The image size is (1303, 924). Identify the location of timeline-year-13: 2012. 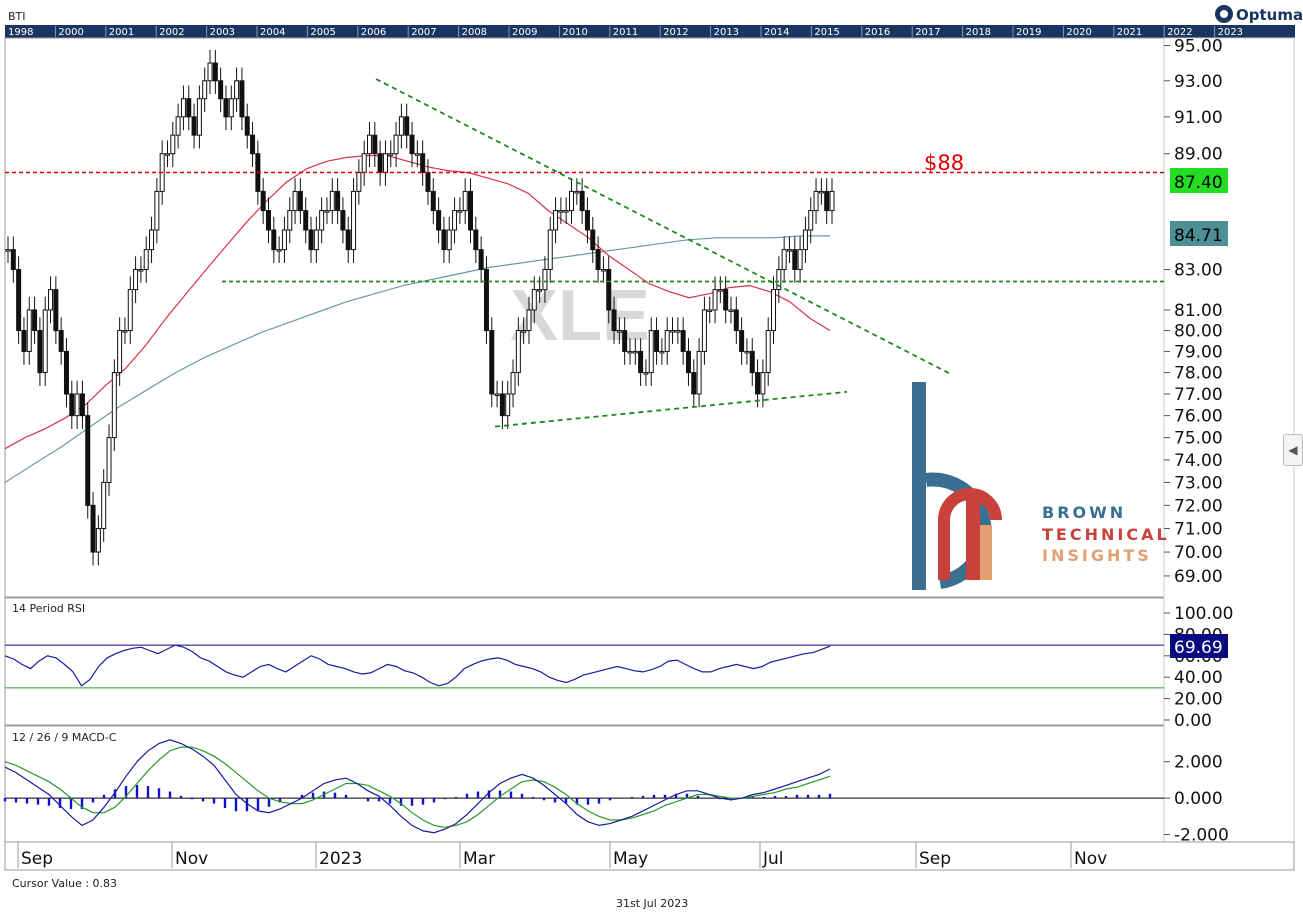
(675, 32).